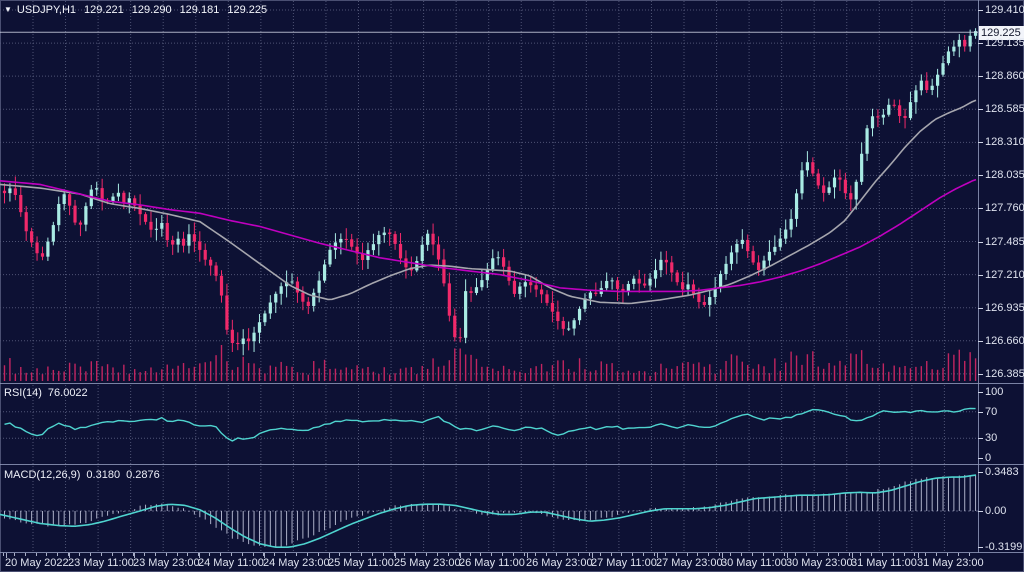 The width and height of the screenshot is (1024, 572). Describe the element at coordinates (427, 563) in the screenshot. I see `time-axis-label: 25 May 23:00` at that location.